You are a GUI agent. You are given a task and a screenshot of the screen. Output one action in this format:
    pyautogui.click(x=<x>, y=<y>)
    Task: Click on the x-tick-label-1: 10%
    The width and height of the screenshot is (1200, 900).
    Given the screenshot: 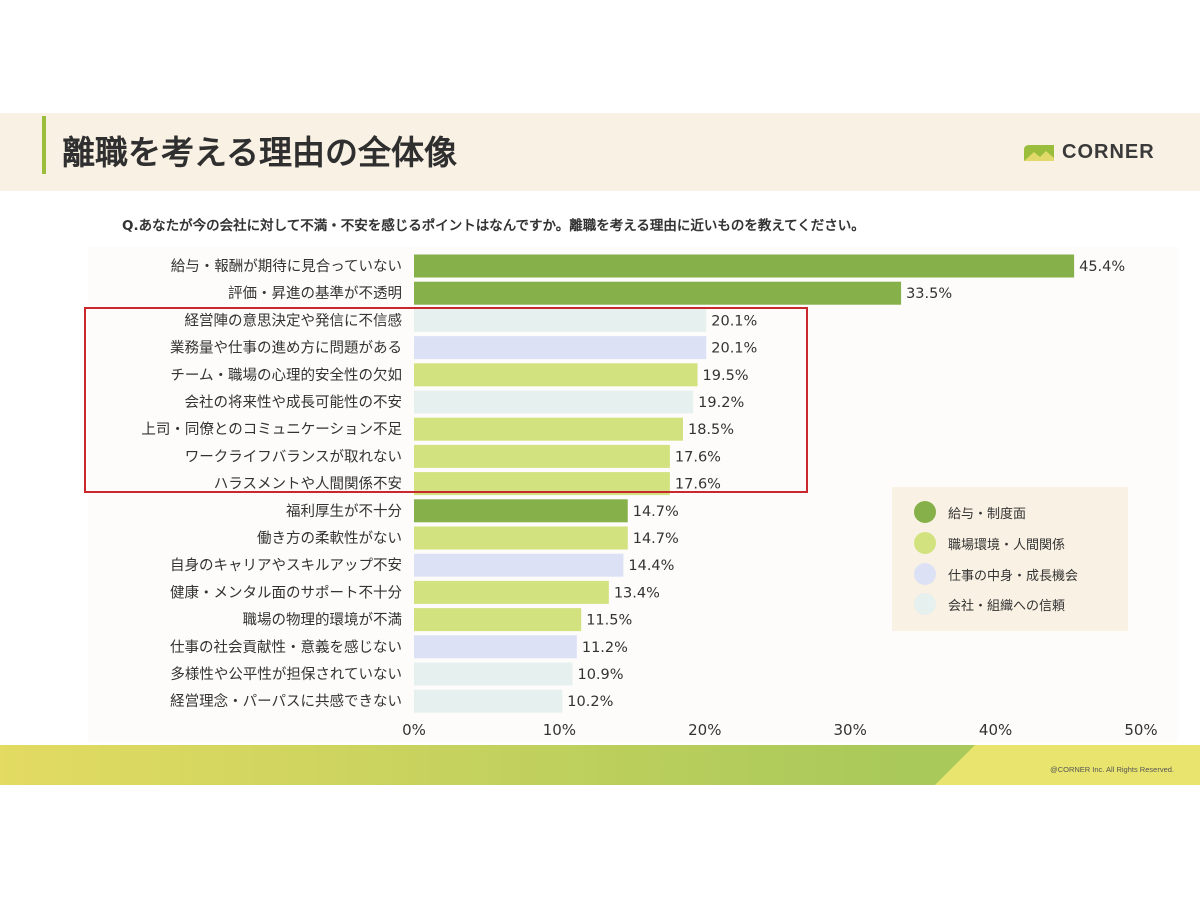 What is the action you would take?
    pyautogui.click(x=559, y=730)
    